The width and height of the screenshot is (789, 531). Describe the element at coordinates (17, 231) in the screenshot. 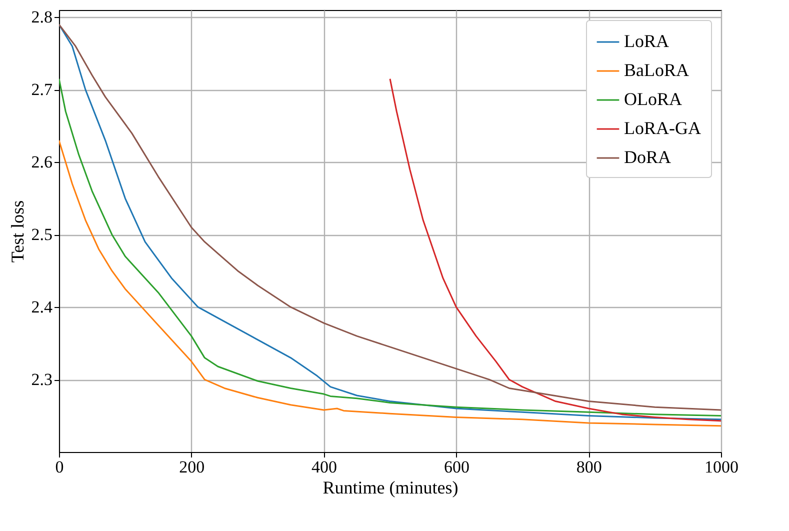

I see `y-axis-title: Test loss` at that location.